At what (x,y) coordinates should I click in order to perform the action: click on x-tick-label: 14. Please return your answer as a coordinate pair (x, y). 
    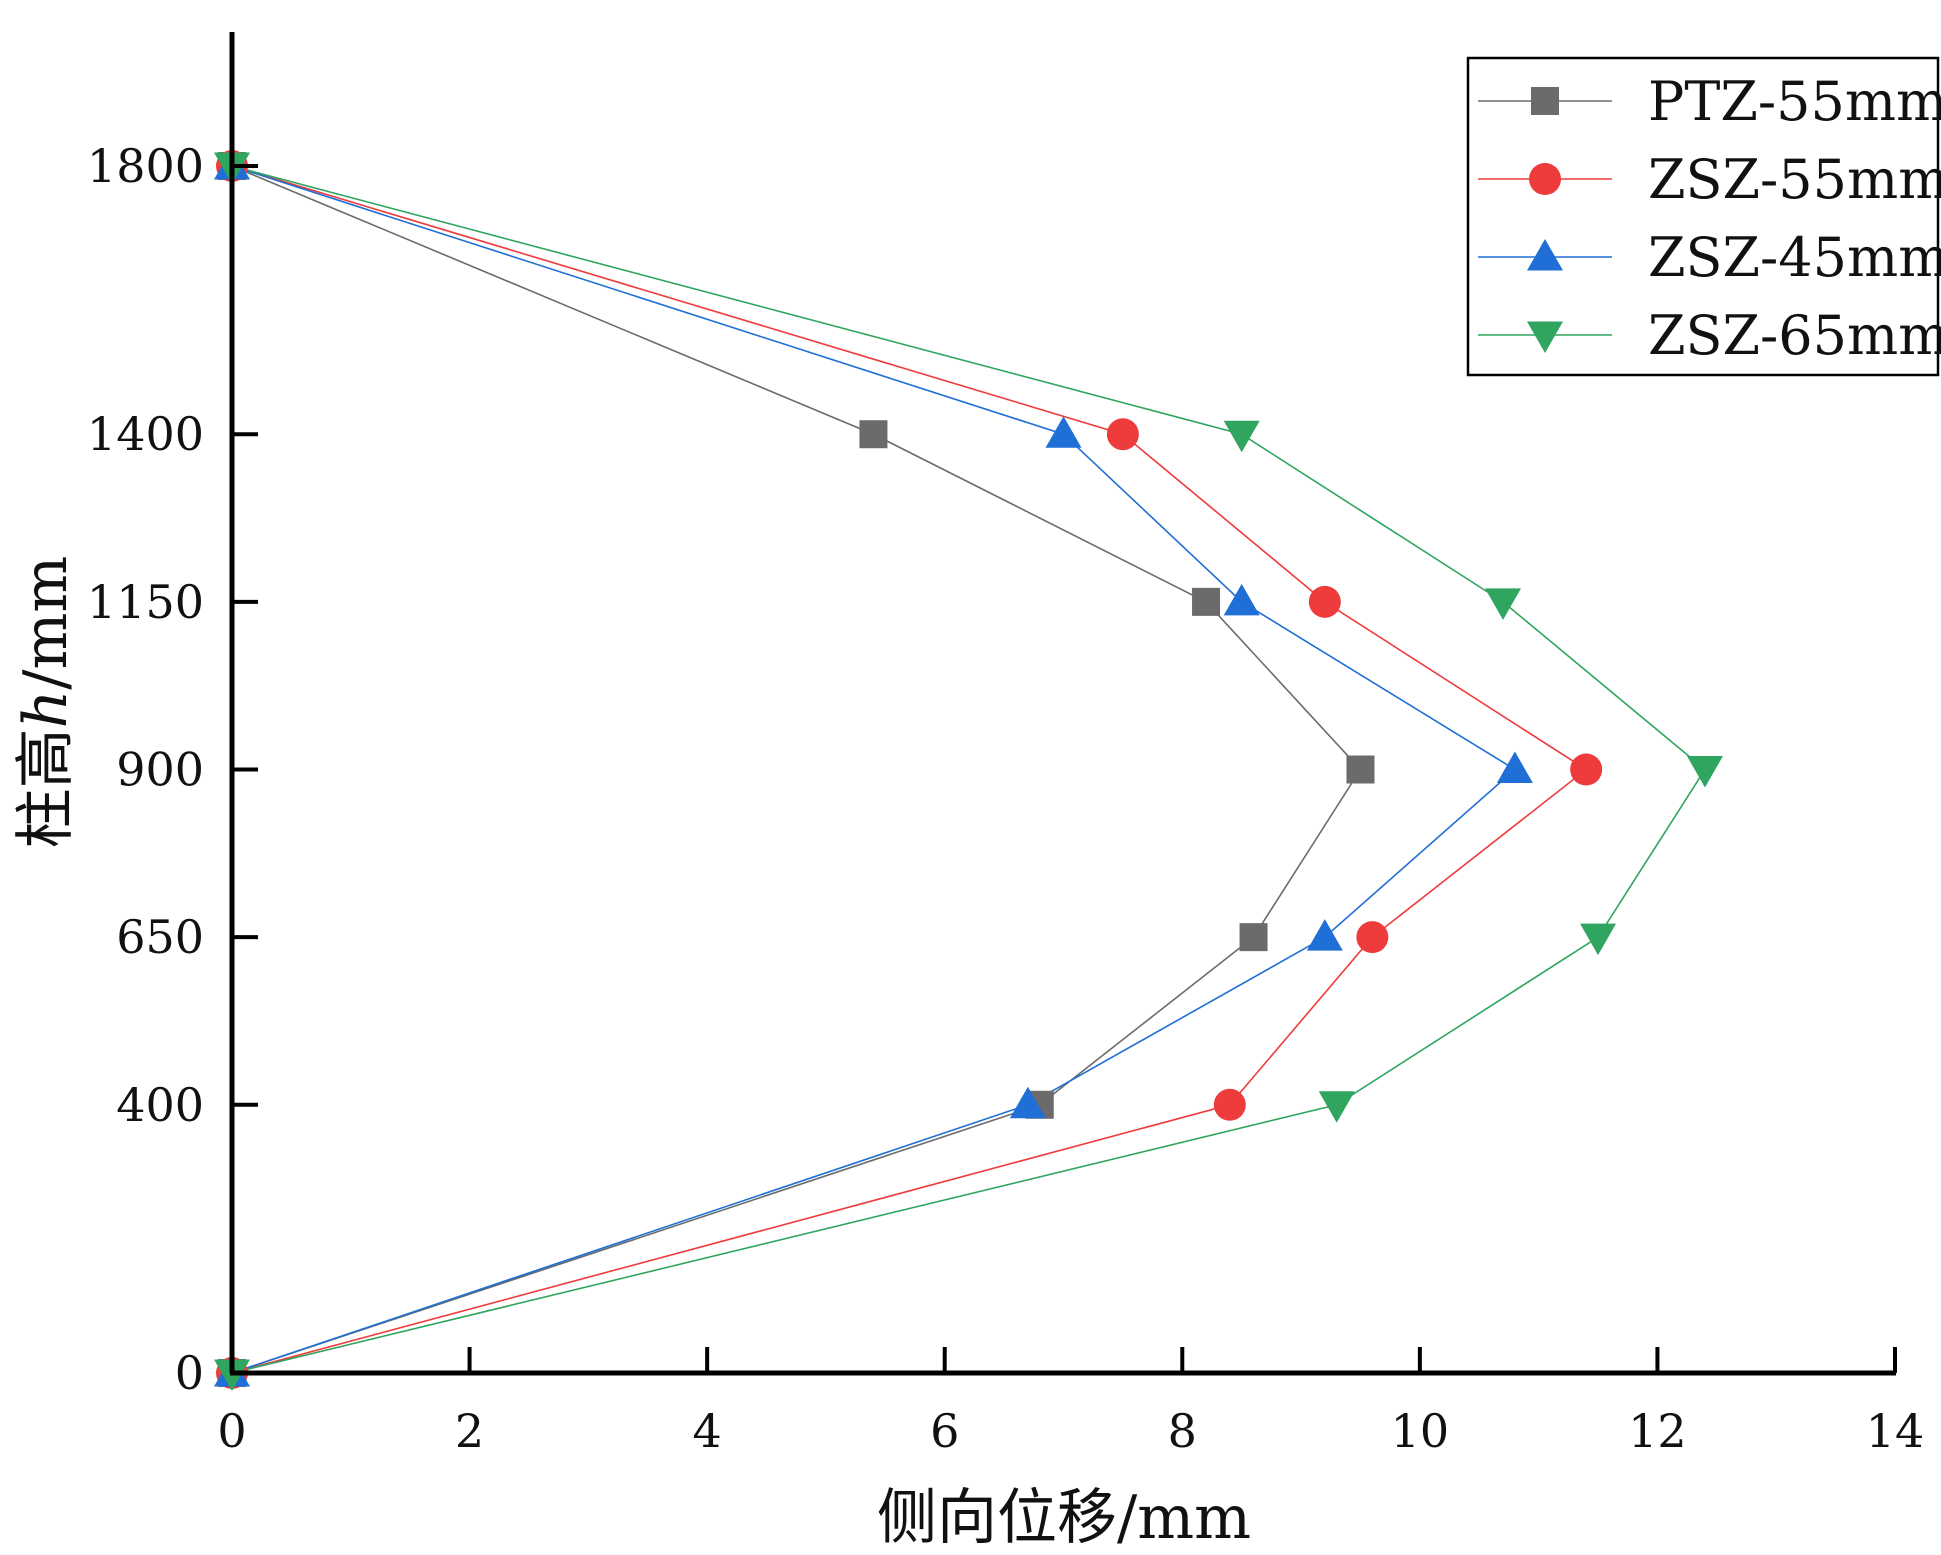
    Looking at the image, I should click on (1895, 1431).